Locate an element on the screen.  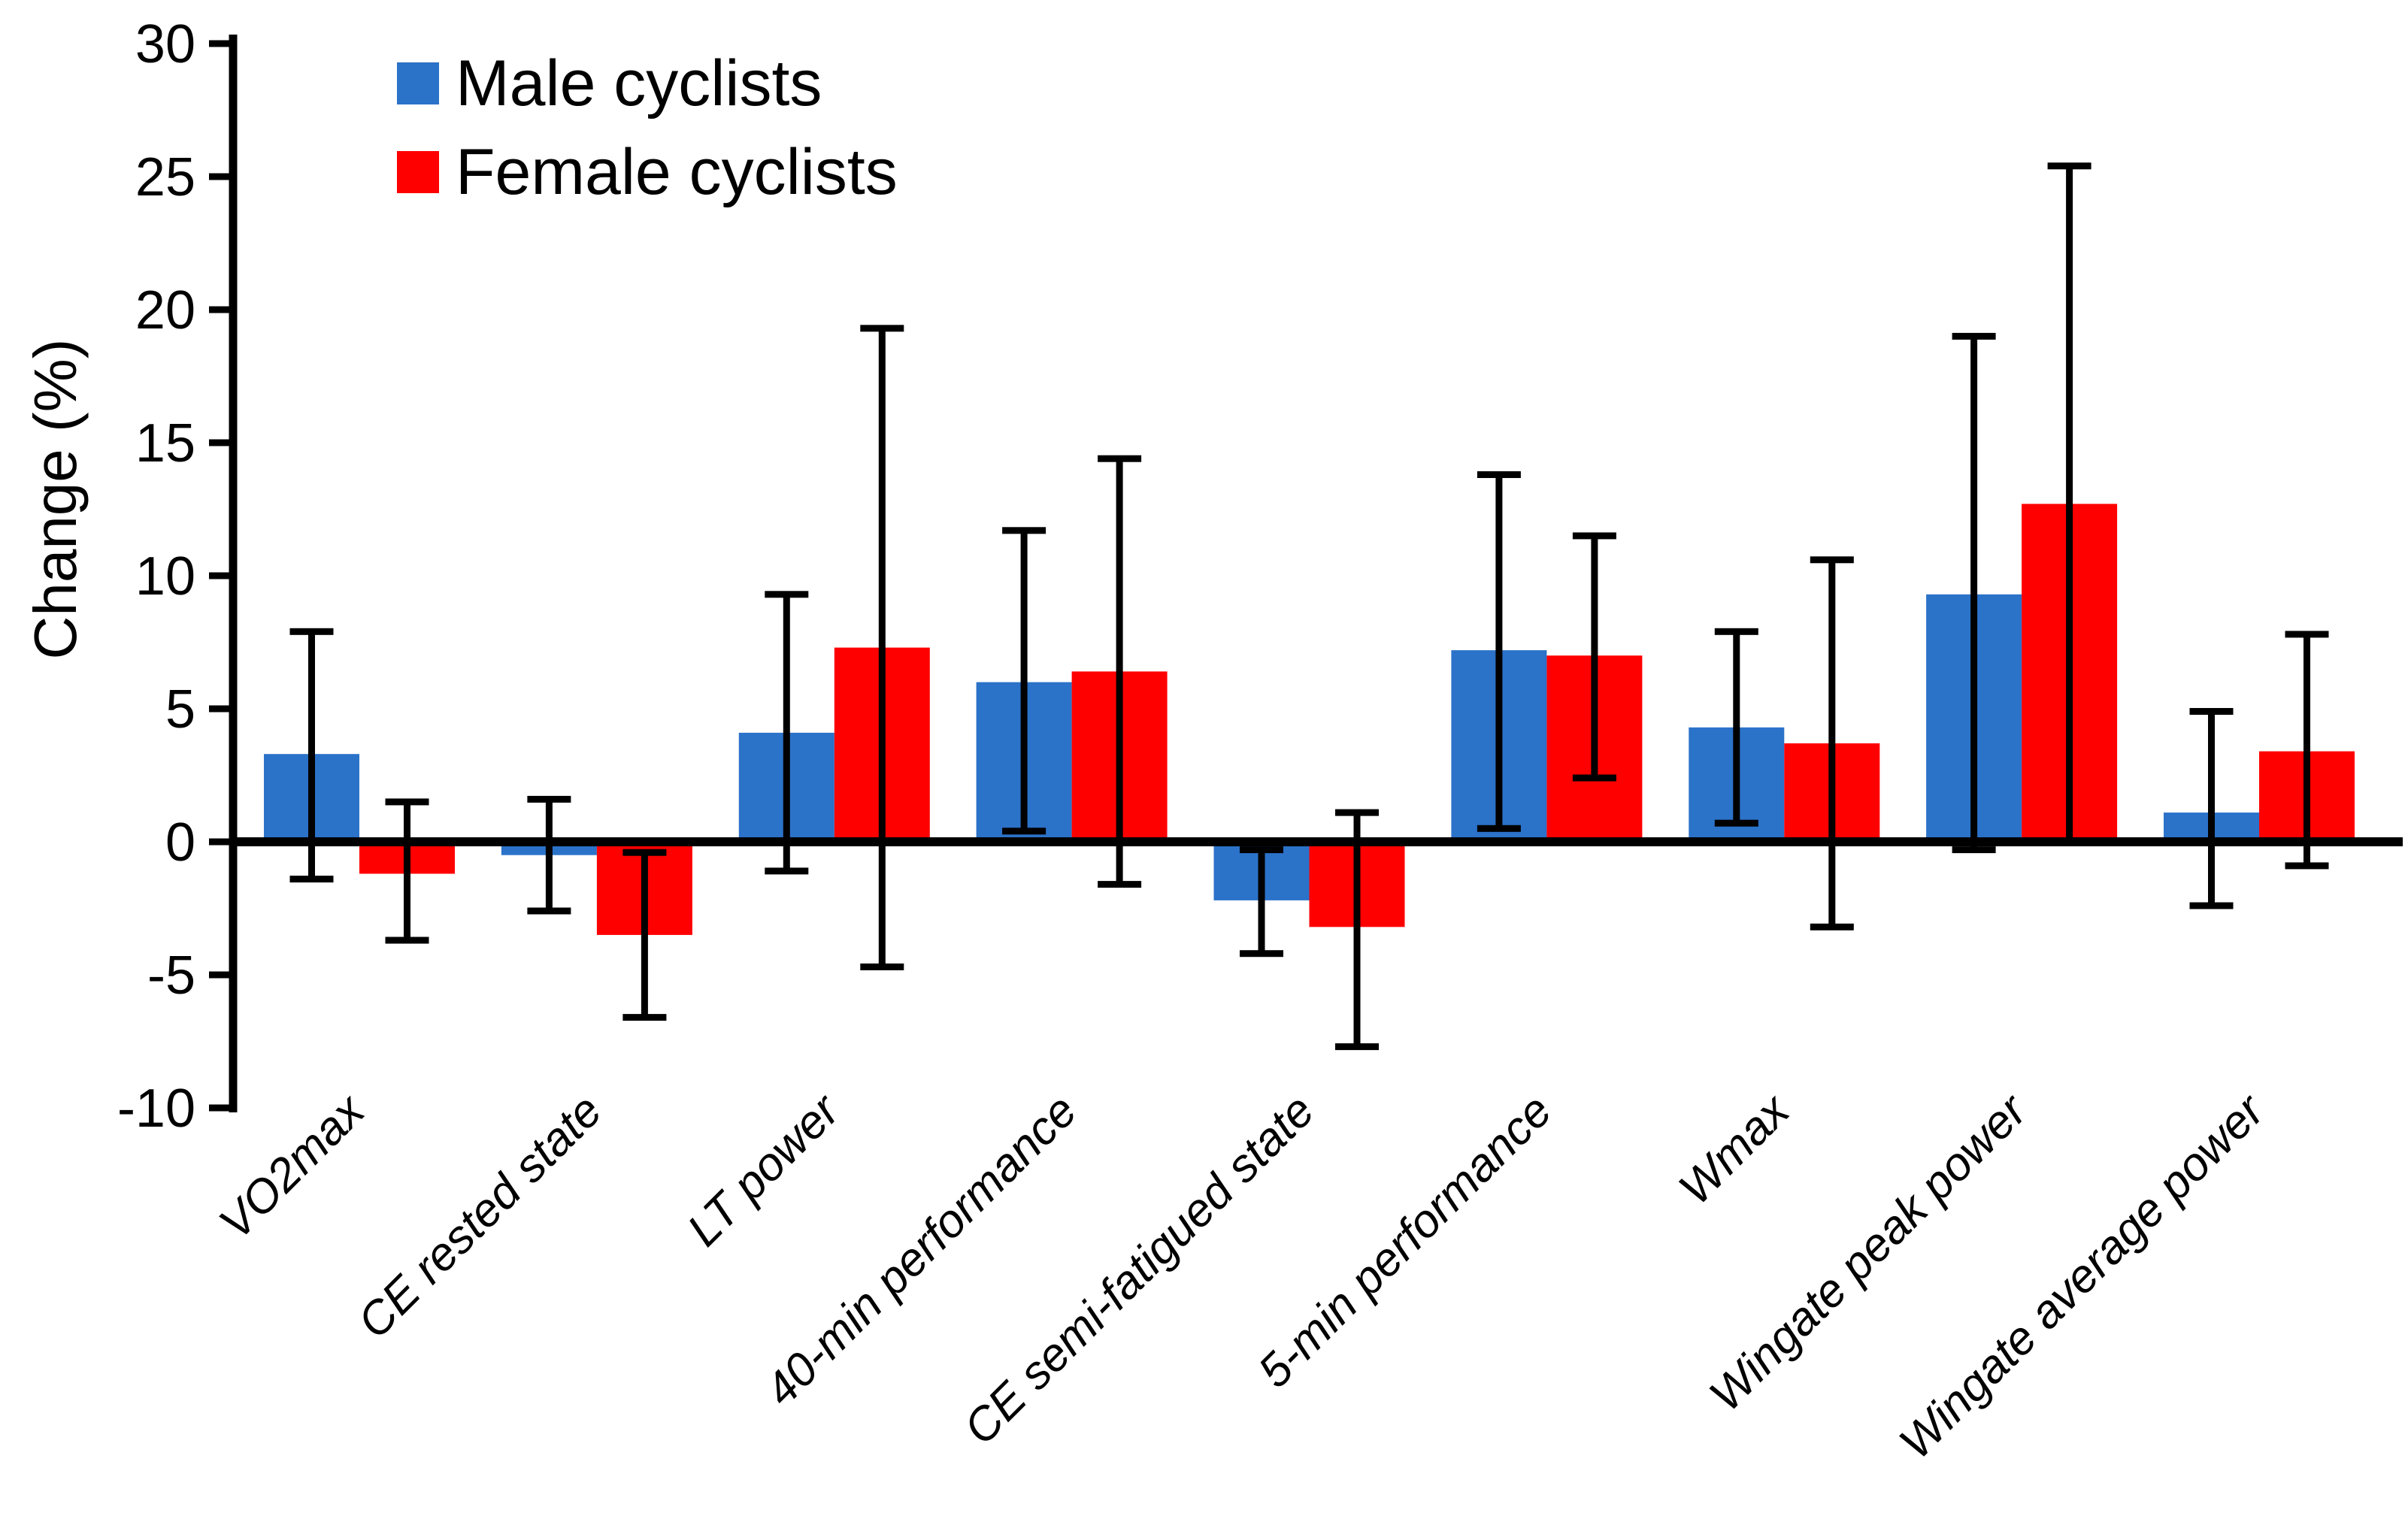
y-tick-label--5: -5 is located at coordinates (171, 976).